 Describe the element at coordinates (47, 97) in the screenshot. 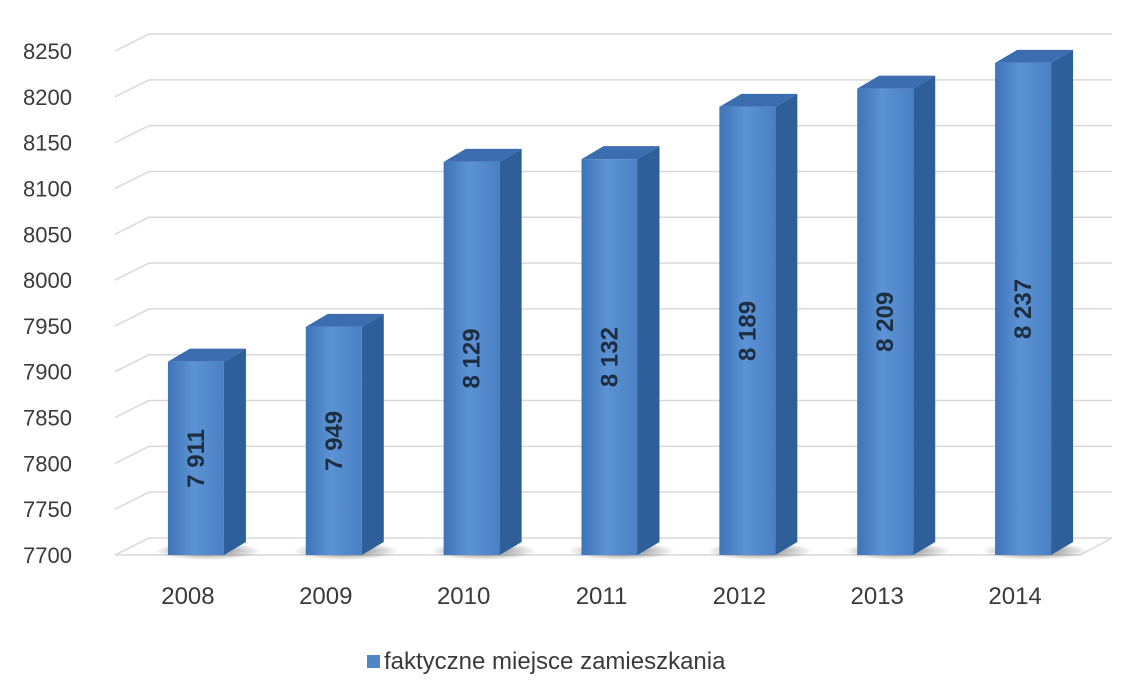

I see `y-tick-label: 8200` at that location.